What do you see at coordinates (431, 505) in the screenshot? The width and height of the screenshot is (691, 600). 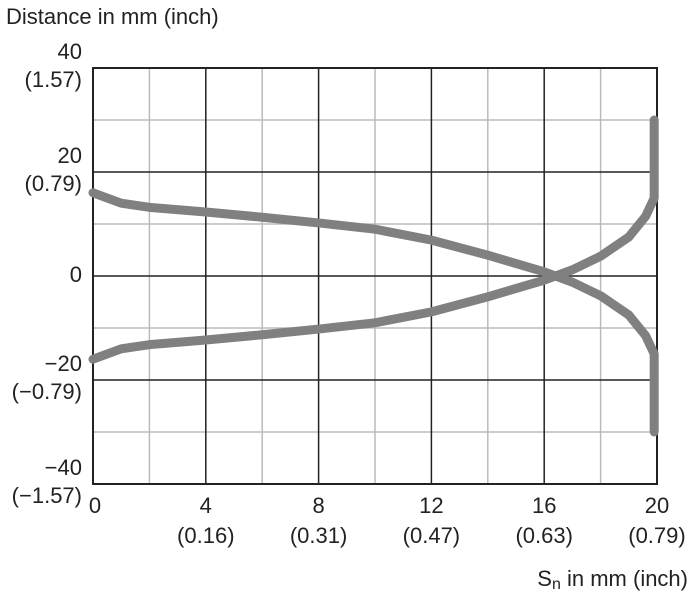 I see `x-tick-label: 12` at bounding box center [431, 505].